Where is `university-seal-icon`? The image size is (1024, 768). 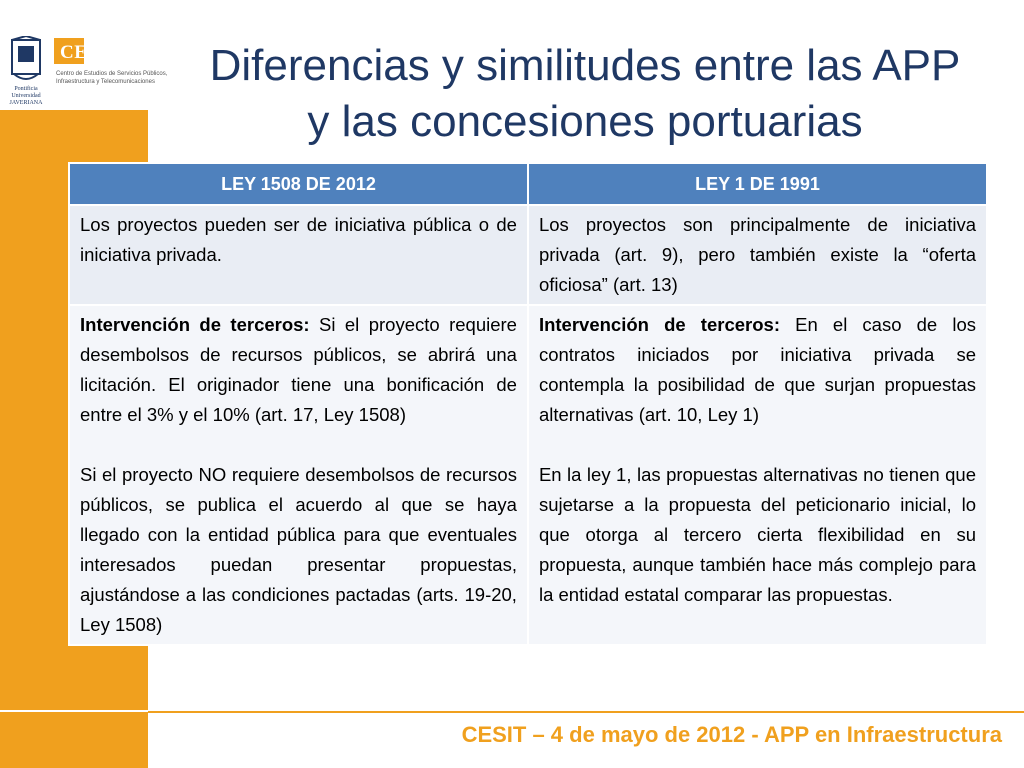 university-seal-icon is located at coordinates (26, 58).